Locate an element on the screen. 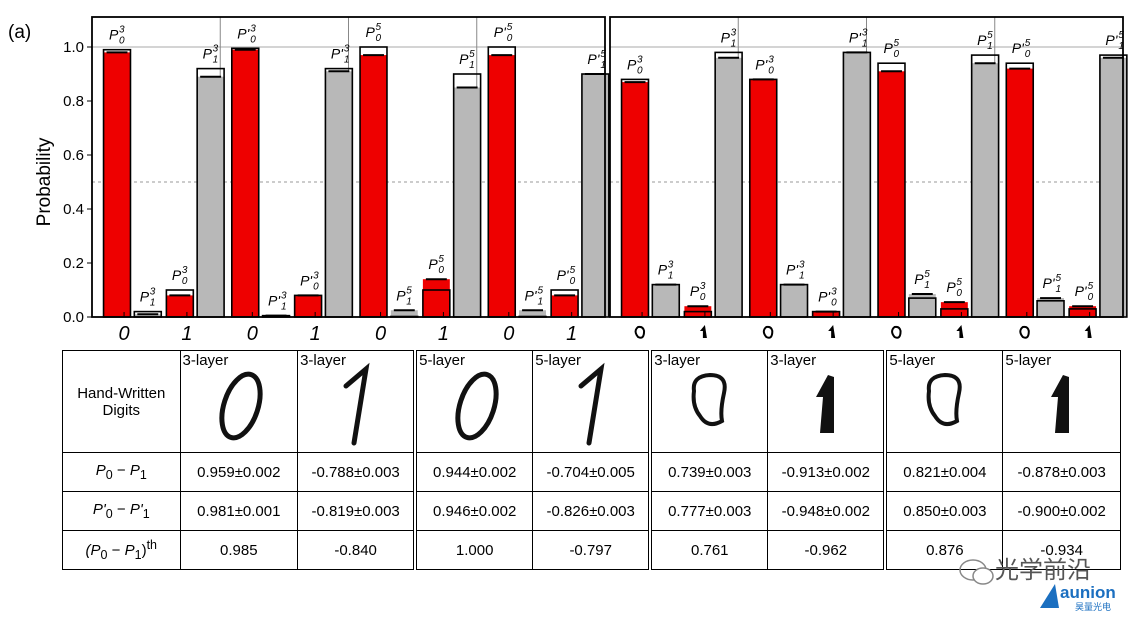  y-tick-label: 0.8 is located at coordinates (73, 101).